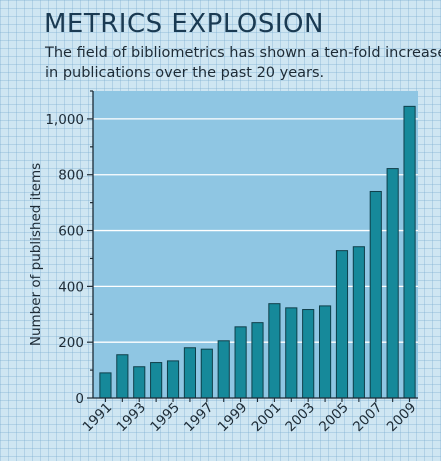 The image size is (441, 461). What do you see at coordinates (71, 287) in the screenshot?
I see `y-tick-label: 400` at bounding box center [71, 287].